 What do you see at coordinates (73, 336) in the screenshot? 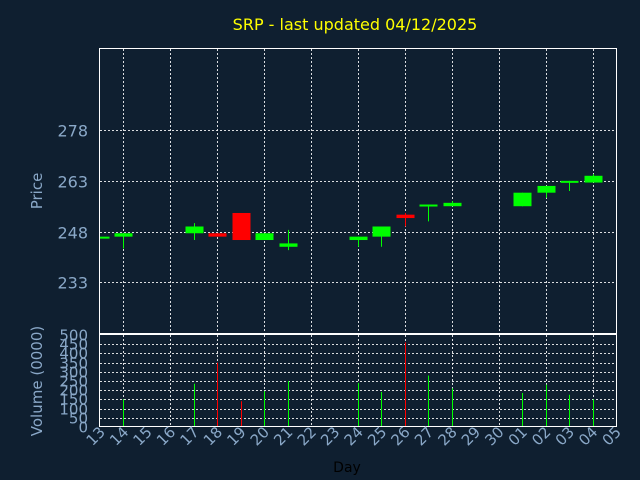
I see `volume-tick-label: 500` at bounding box center [73, 336].